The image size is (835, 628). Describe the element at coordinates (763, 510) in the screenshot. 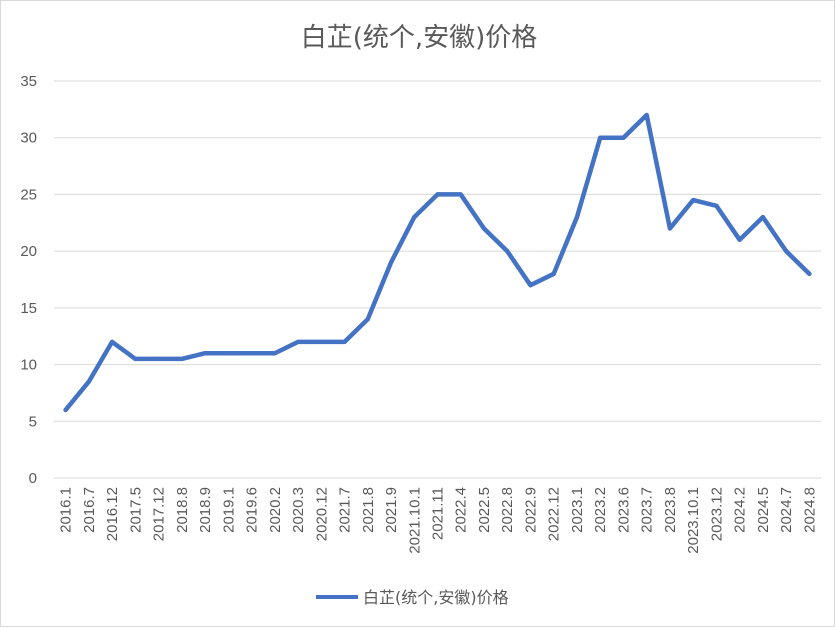

I see `x-tick-label: 2024.5` at that location.